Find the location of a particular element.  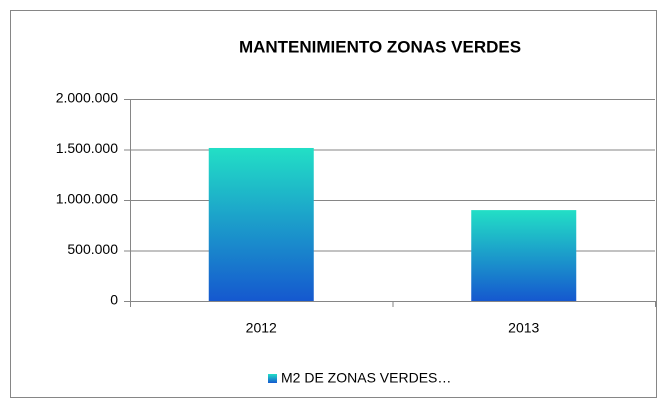

y-tick-label: 1.000.000 is located at coordinates (87, 199).